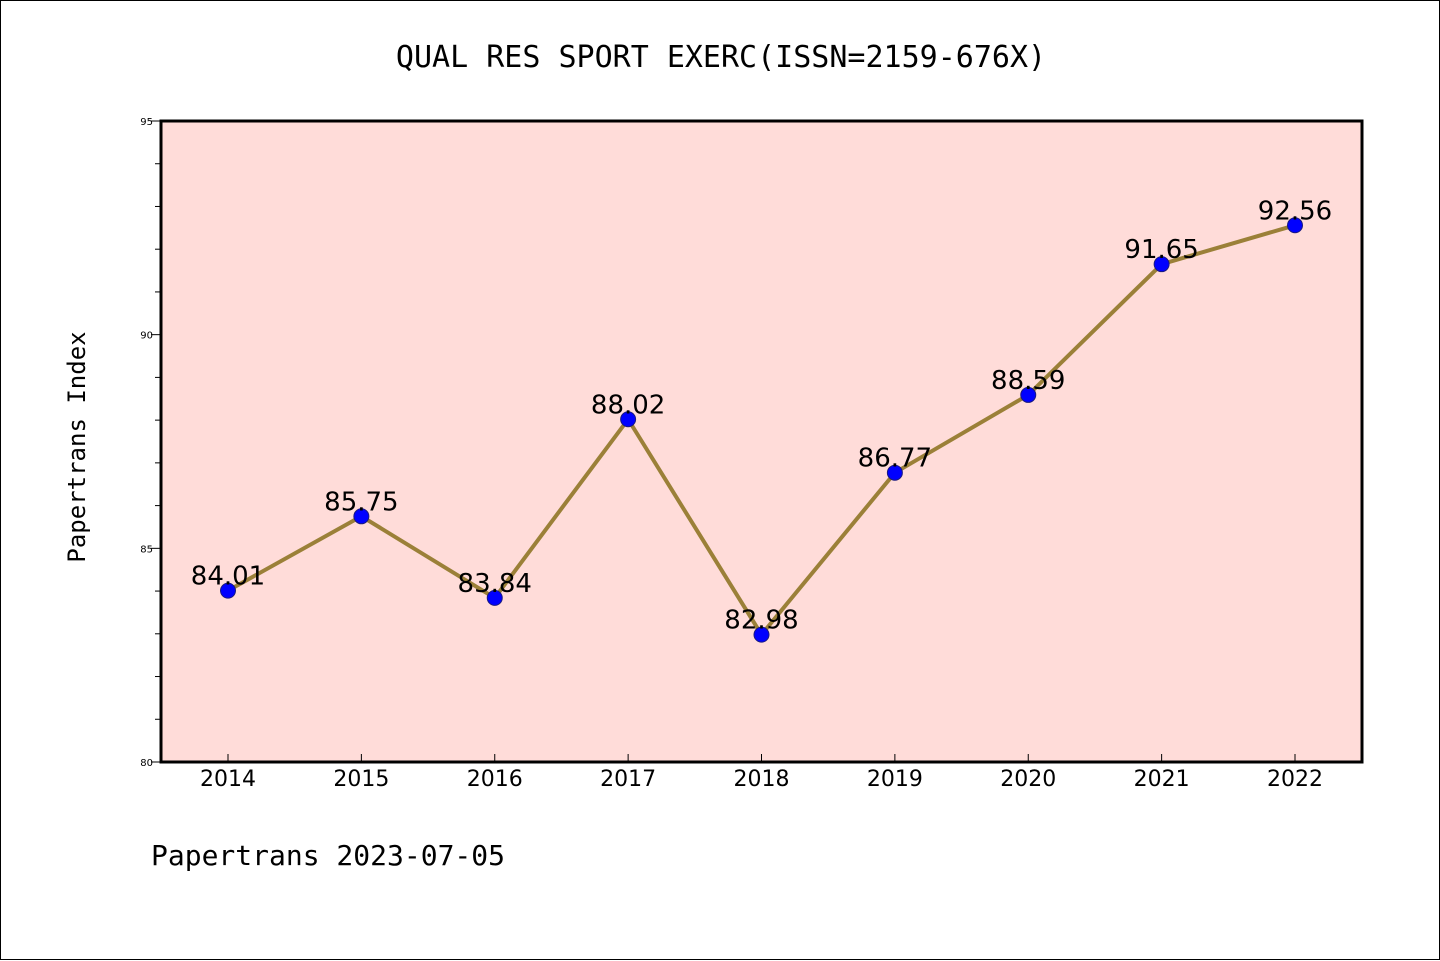 This screenshot has width=1440, height=961. I want to click on data-label: 83.84, so click(495, 584).